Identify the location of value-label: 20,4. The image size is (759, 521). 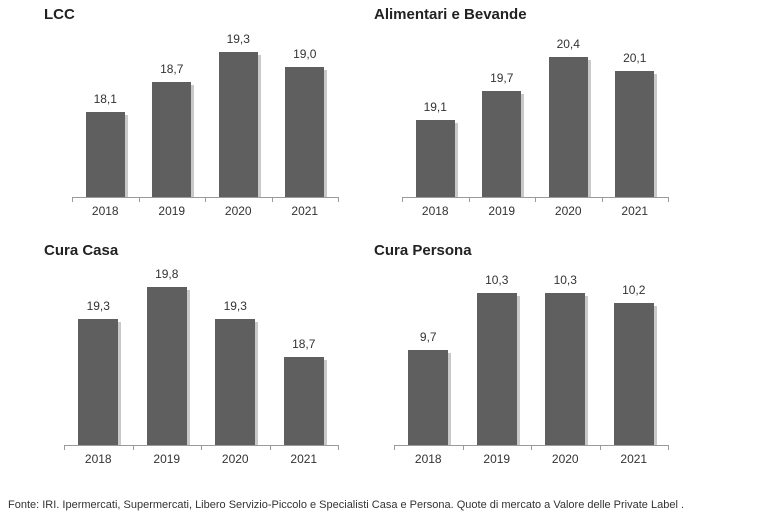
(569, 44).